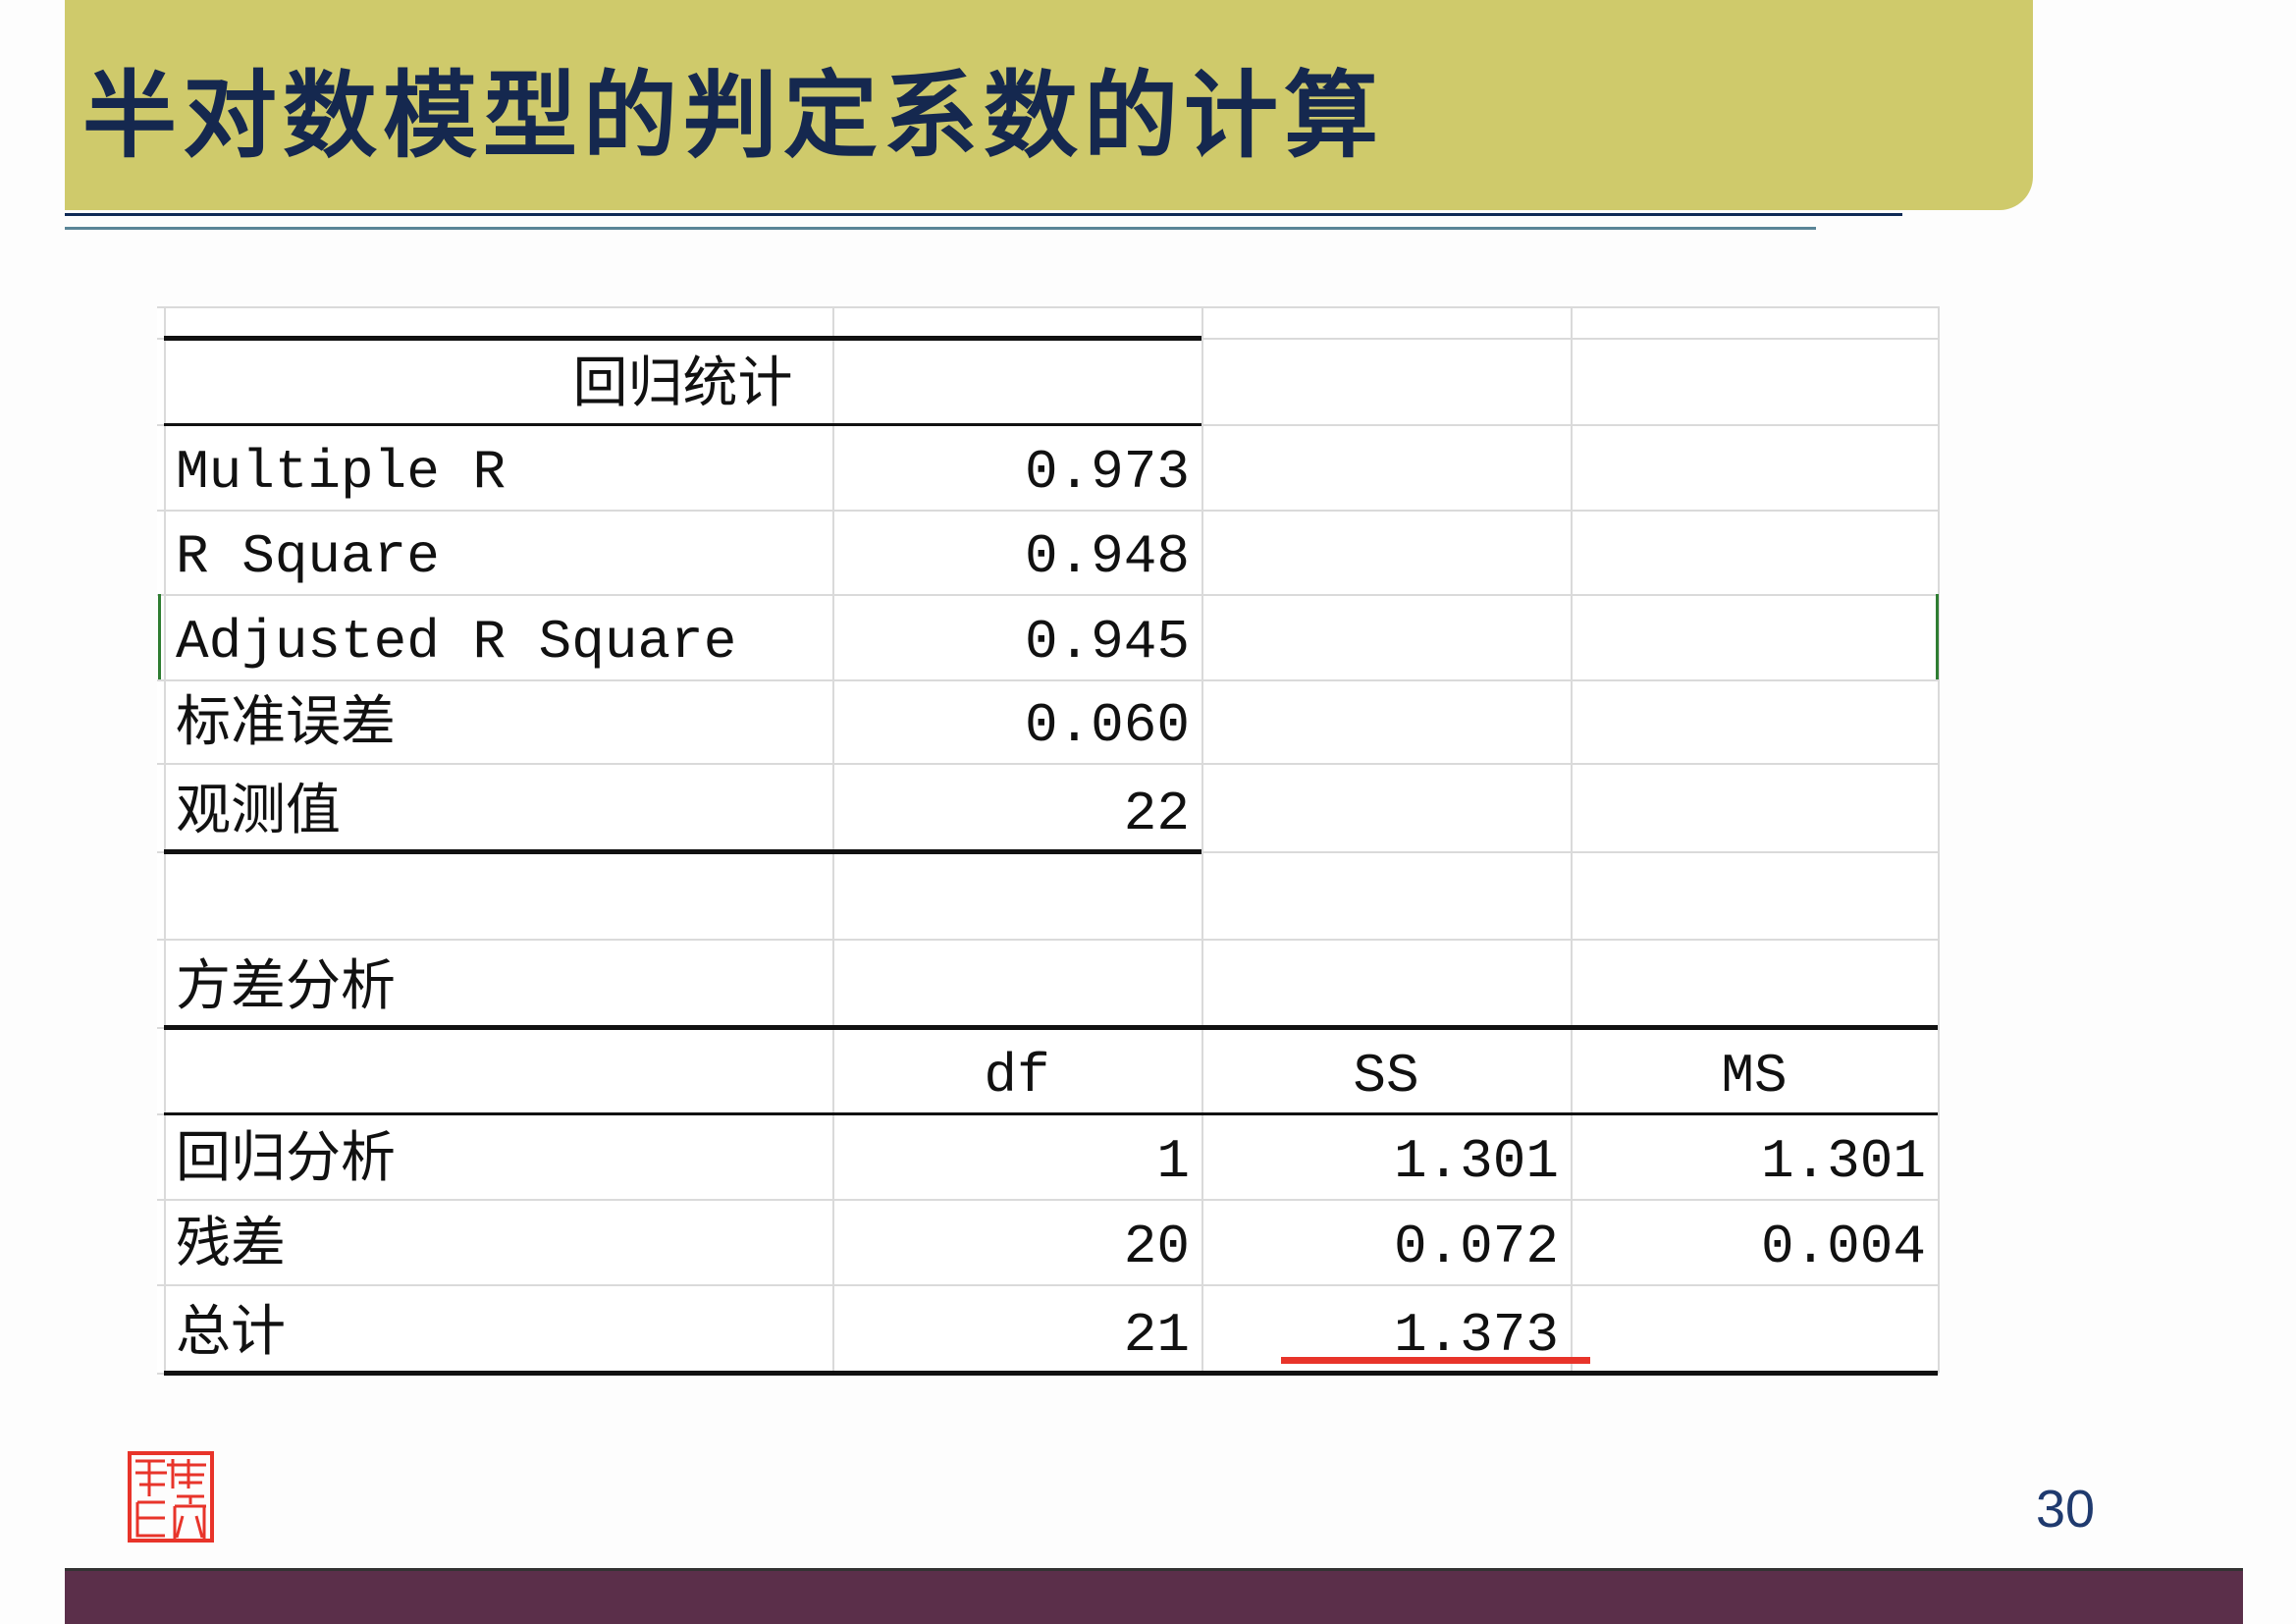  I want to click on anova-df: 1, so click(1173, 1161).